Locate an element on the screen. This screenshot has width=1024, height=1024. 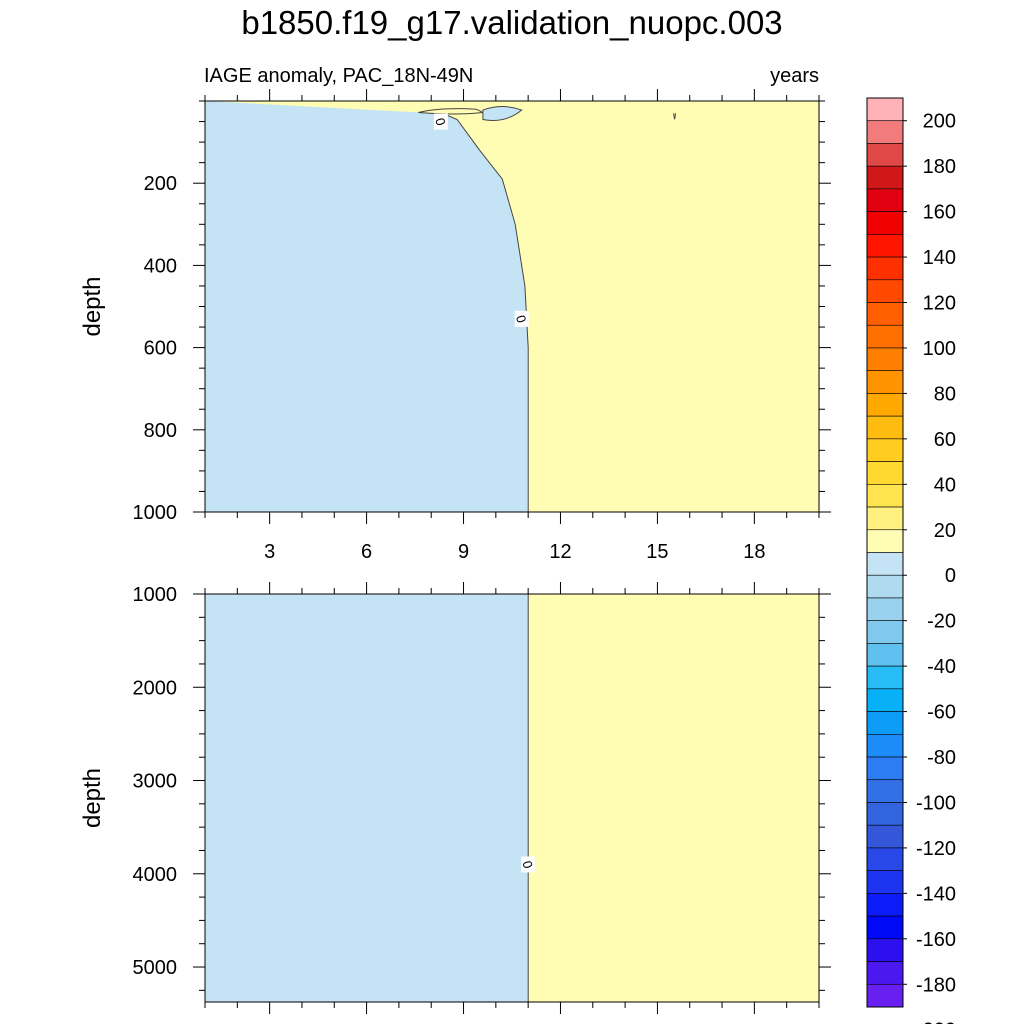
y-tick-label: 5000 is located at coordinates (155, 968).